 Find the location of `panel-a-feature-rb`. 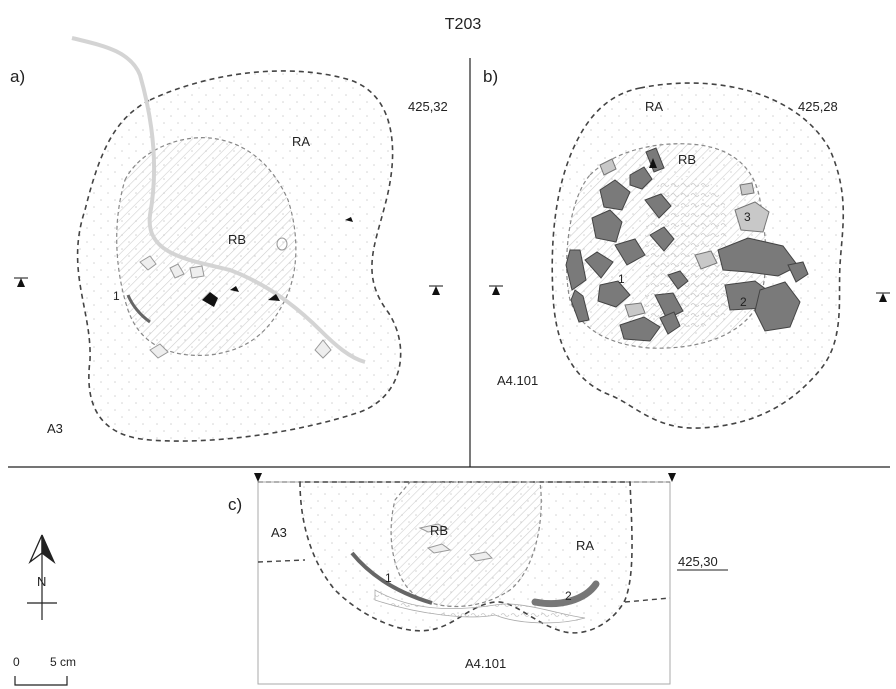

panel-a-feature-rb is located at coordinates (206, 247).